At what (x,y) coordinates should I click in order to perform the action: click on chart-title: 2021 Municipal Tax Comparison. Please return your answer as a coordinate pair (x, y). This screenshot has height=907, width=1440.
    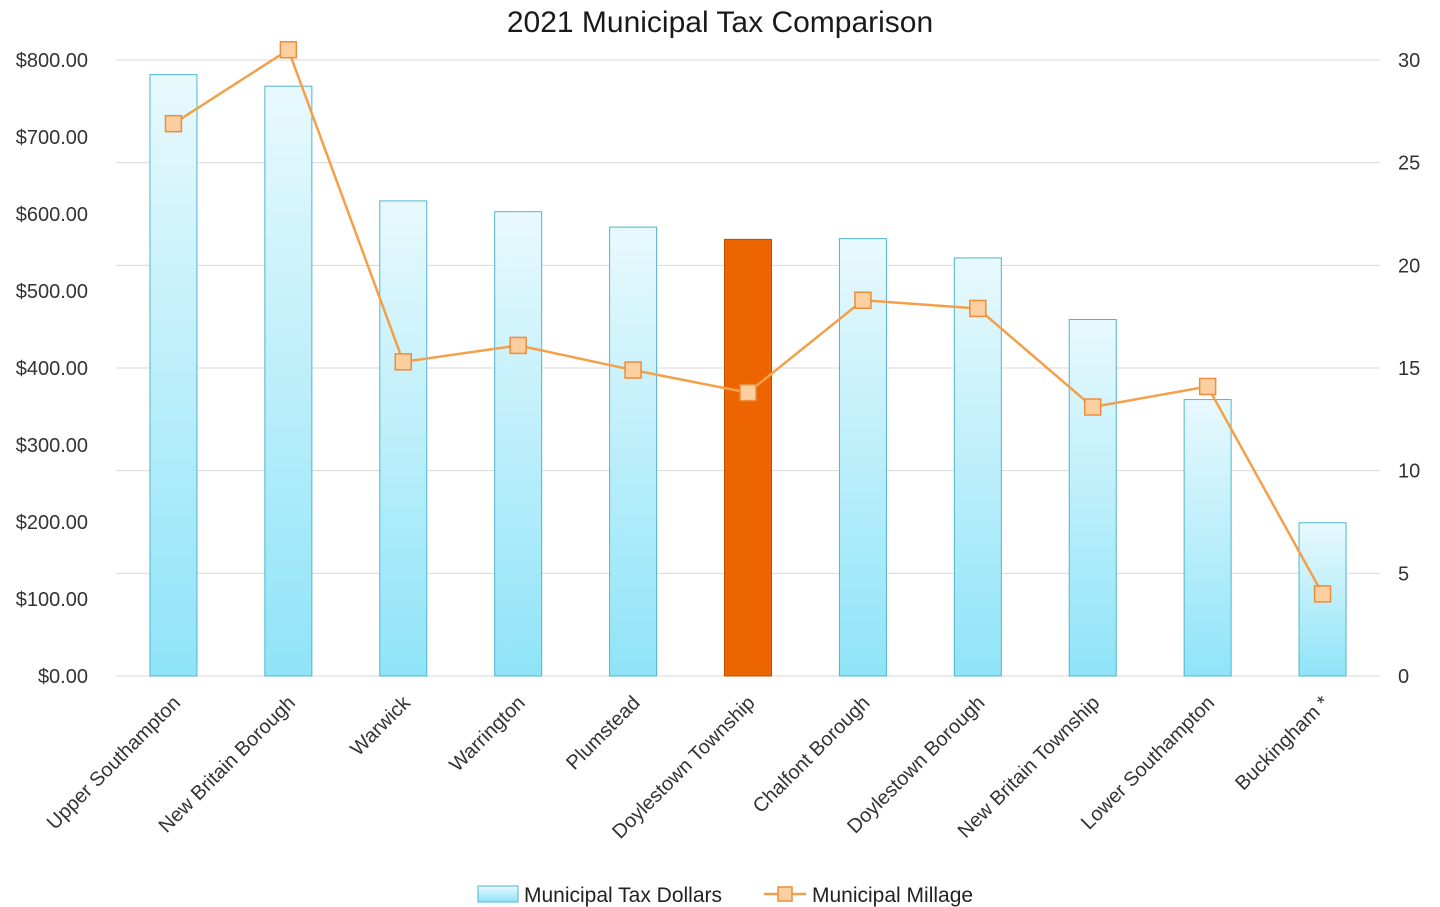
    Looking at the image, I should click on (720, 22).